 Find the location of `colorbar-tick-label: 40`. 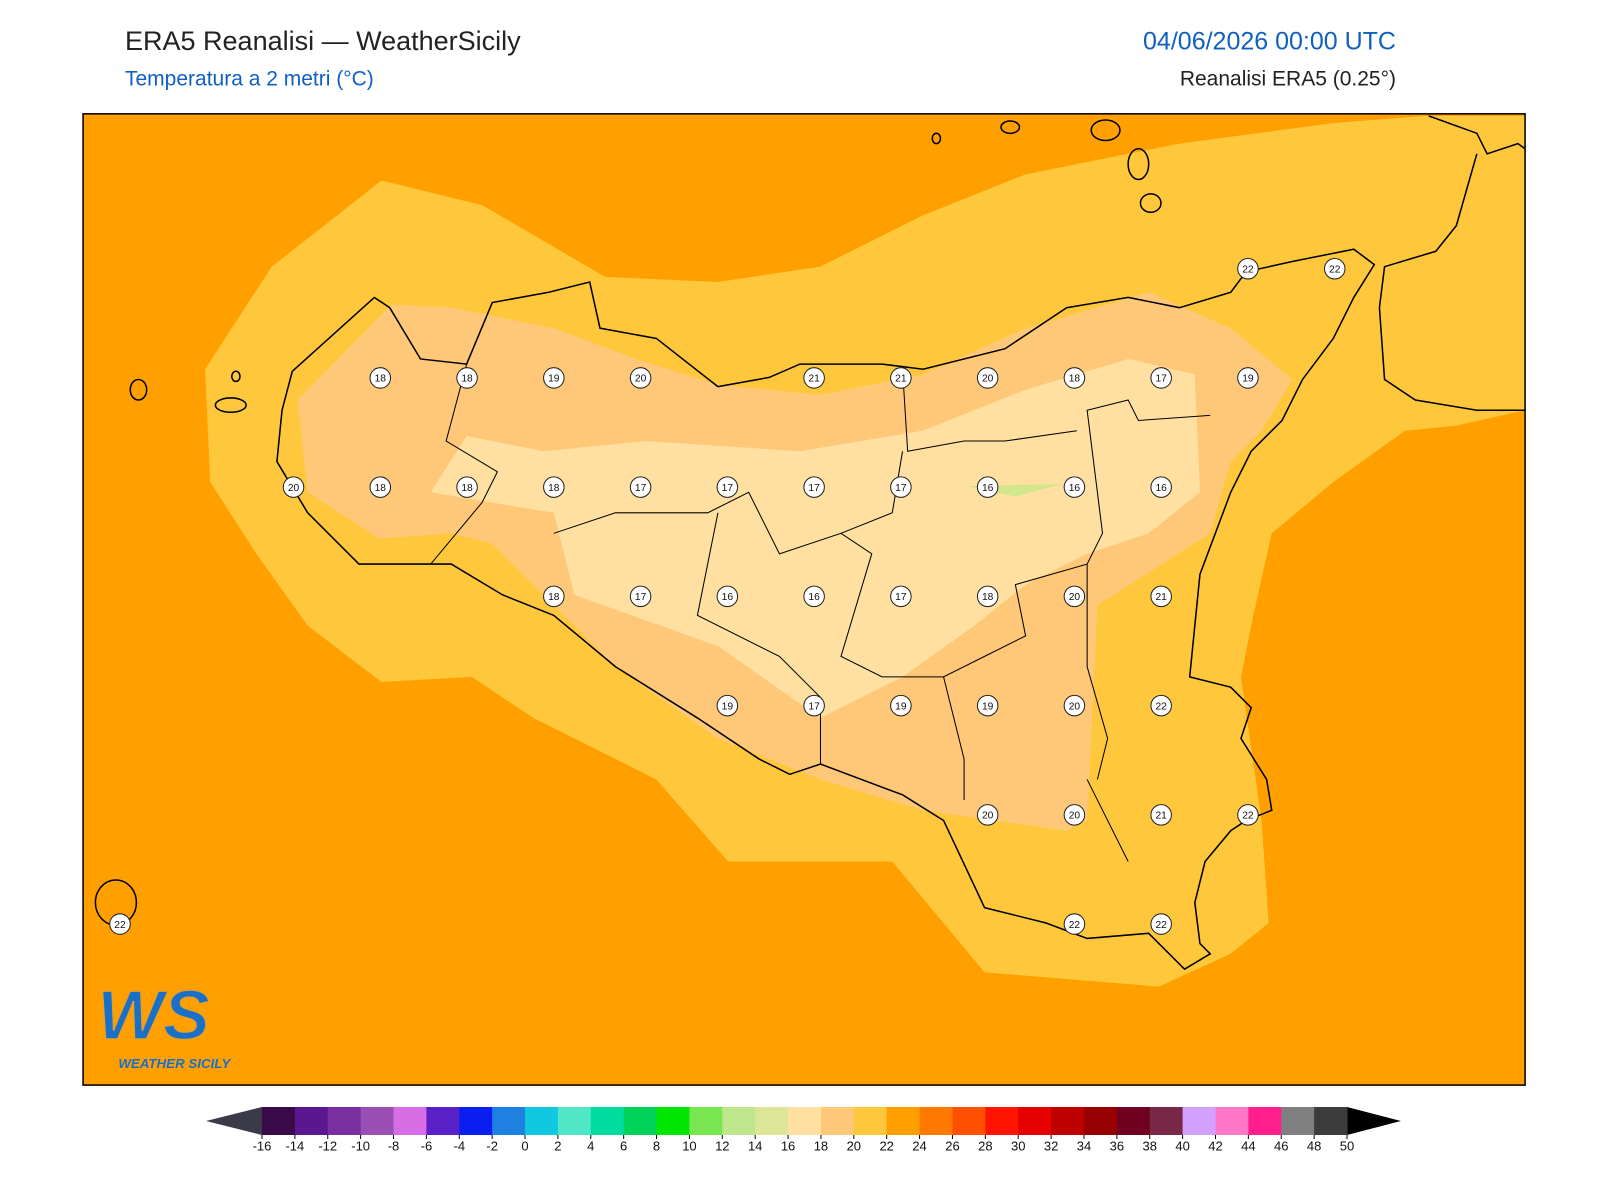

colorbar-tick-label: 40 is located at coordinates (1182, 1145).